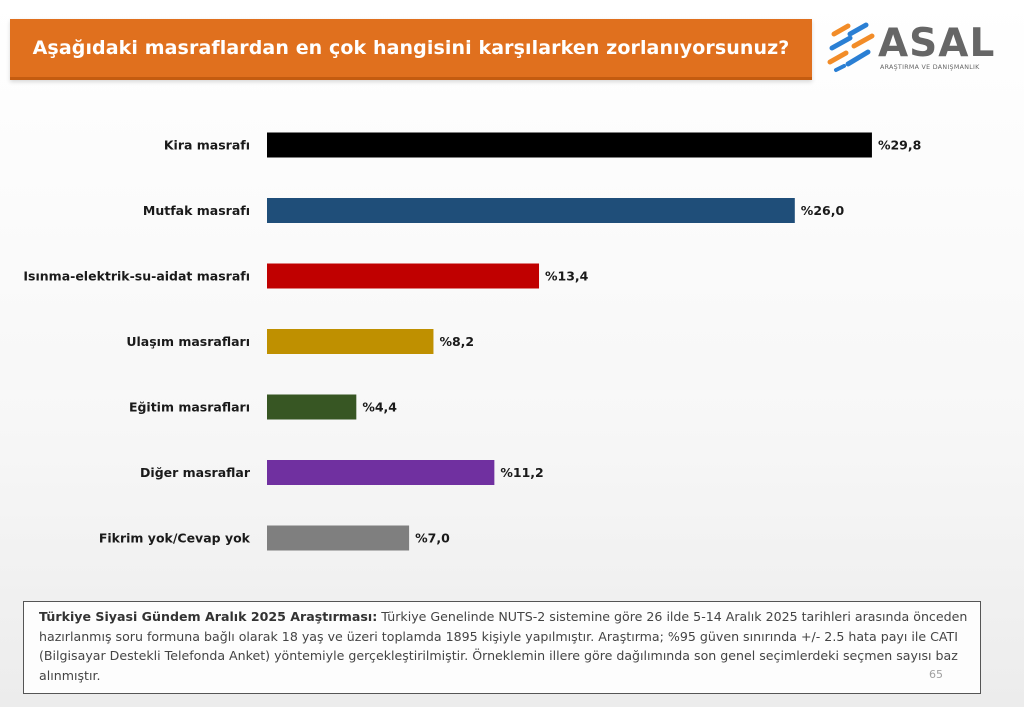 This screenshot has width=1024, height=707. I want to click on data-label: %4,4, so click(379, 407).